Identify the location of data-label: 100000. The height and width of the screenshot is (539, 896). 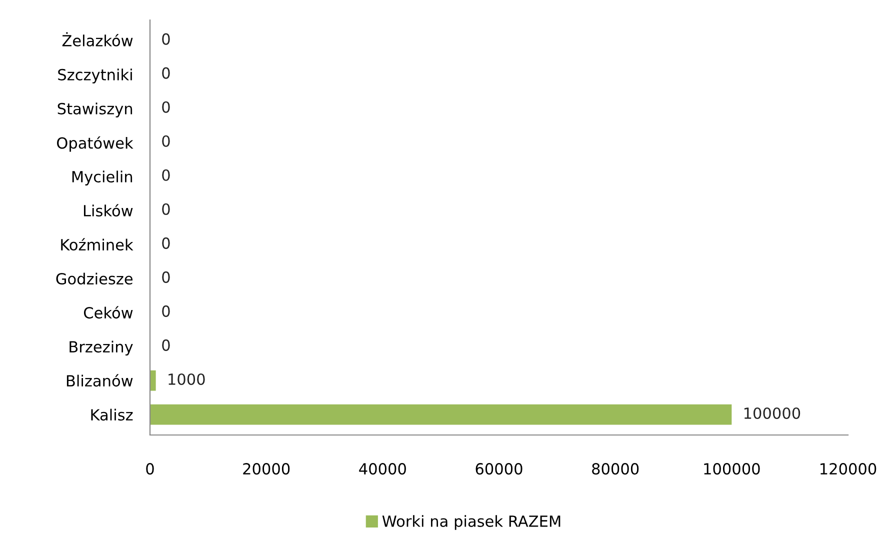
(772, 413).